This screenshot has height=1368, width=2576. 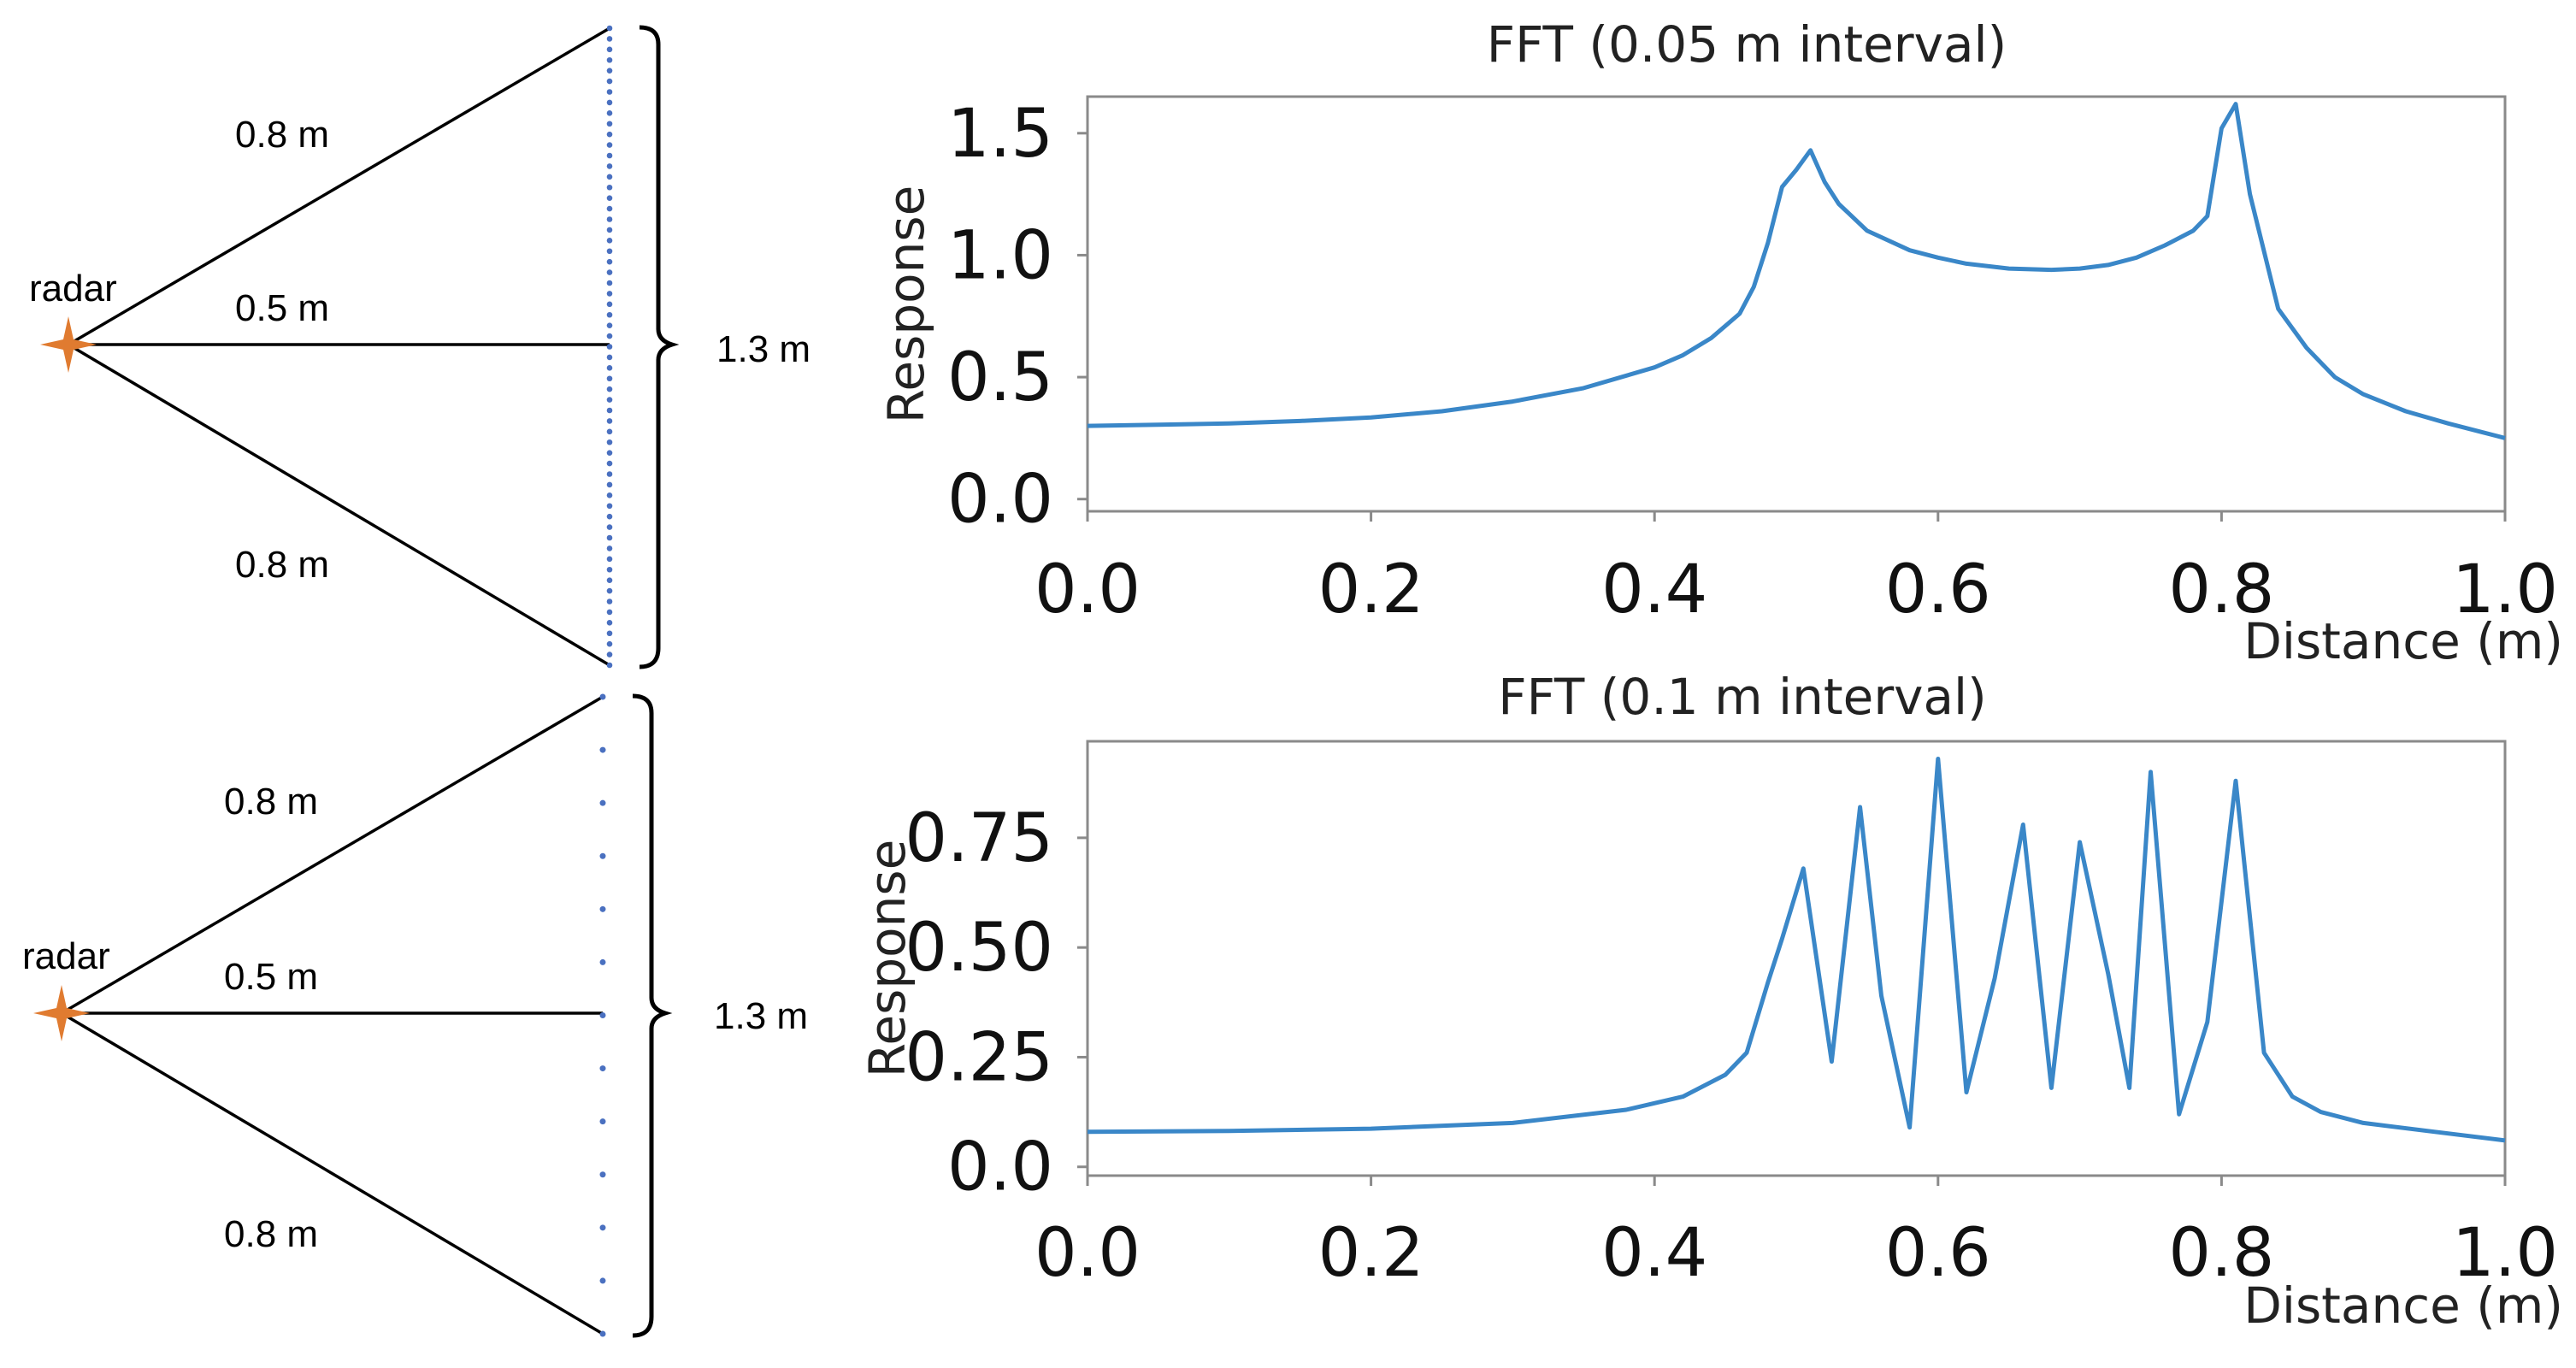 I want to click on y-tick-label: 0.50, so click(x=979, y=948).